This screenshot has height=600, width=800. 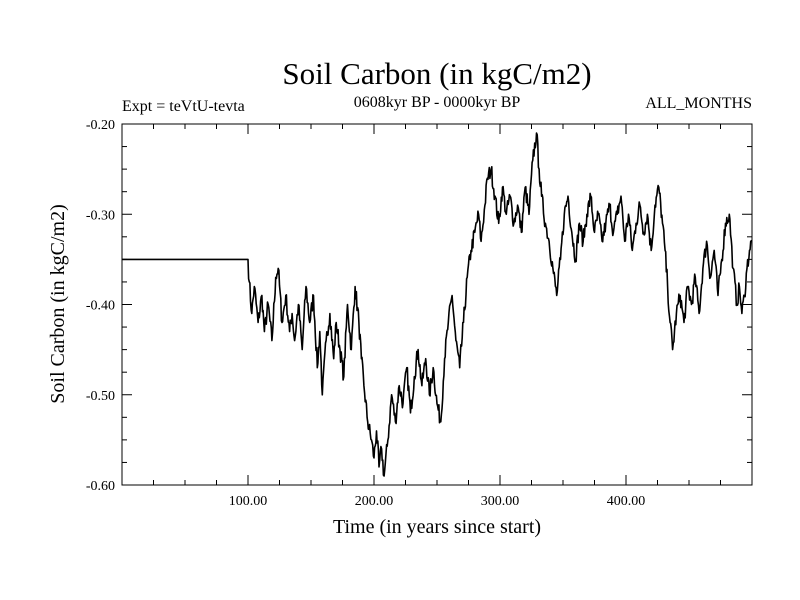 I want to click on chart-subtitle-right: ALL_MONTHS, so click(x=698, y=103).